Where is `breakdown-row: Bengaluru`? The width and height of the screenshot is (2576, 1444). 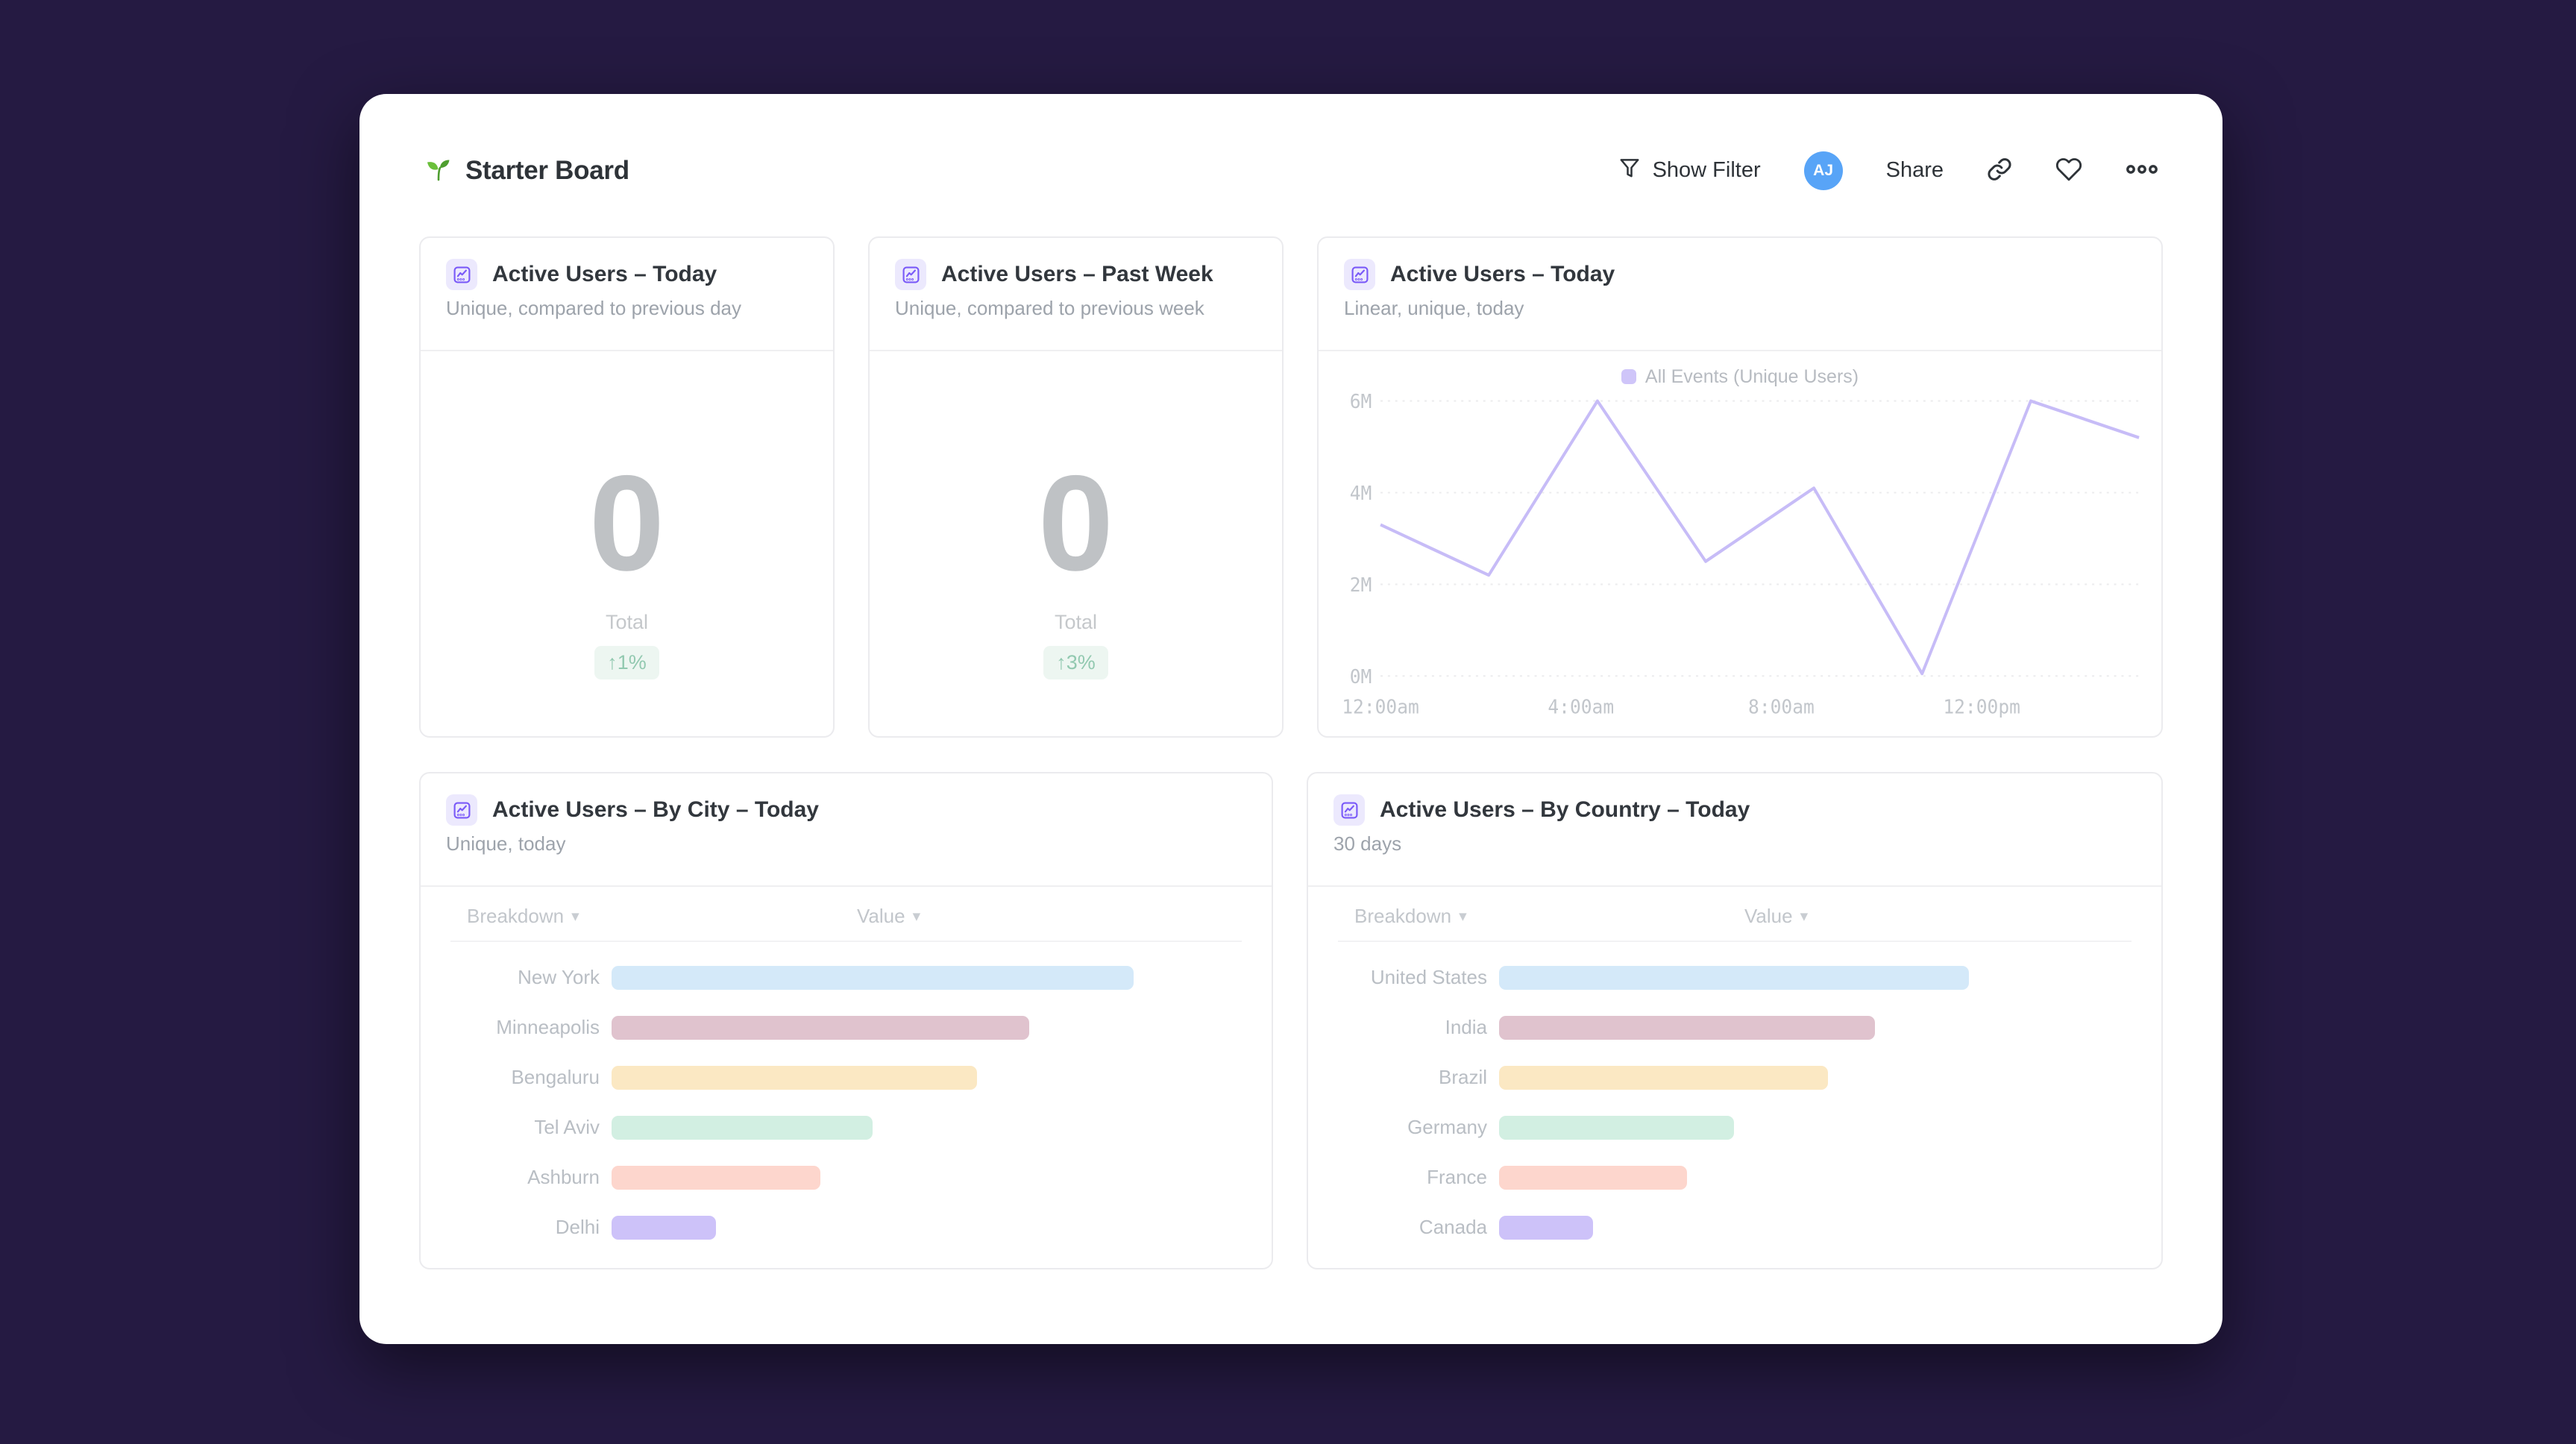
breakdown-row: Bengaluru is located at coordinates (846, 1077).